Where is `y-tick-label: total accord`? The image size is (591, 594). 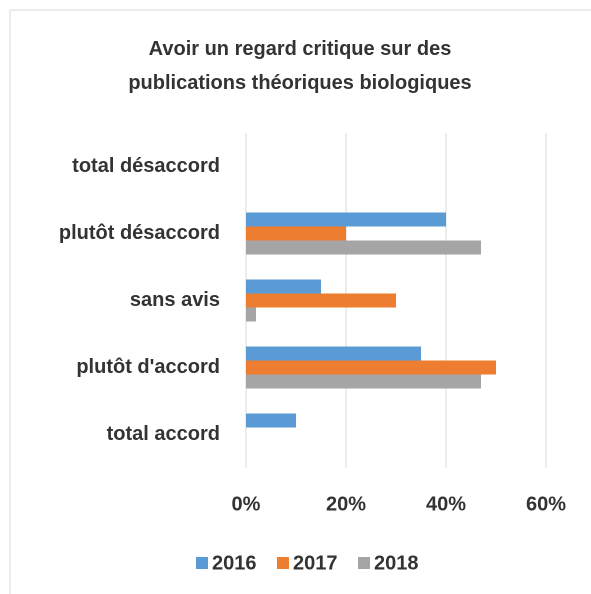 y-tick-label: total accord is located at coordinates (163, 434).